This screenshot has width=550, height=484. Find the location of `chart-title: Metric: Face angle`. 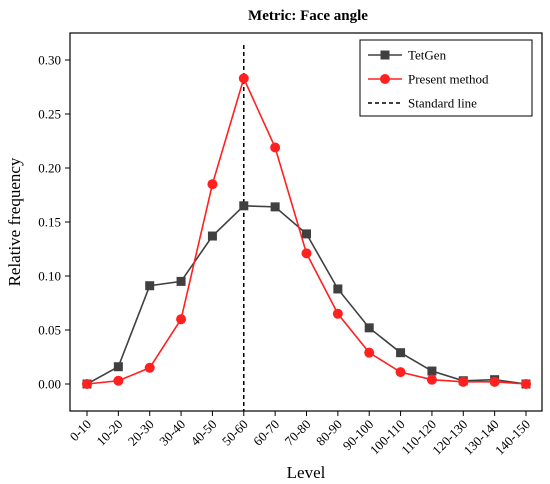

chart-title: Metric: Face angle is located at coordinates (308, 16).